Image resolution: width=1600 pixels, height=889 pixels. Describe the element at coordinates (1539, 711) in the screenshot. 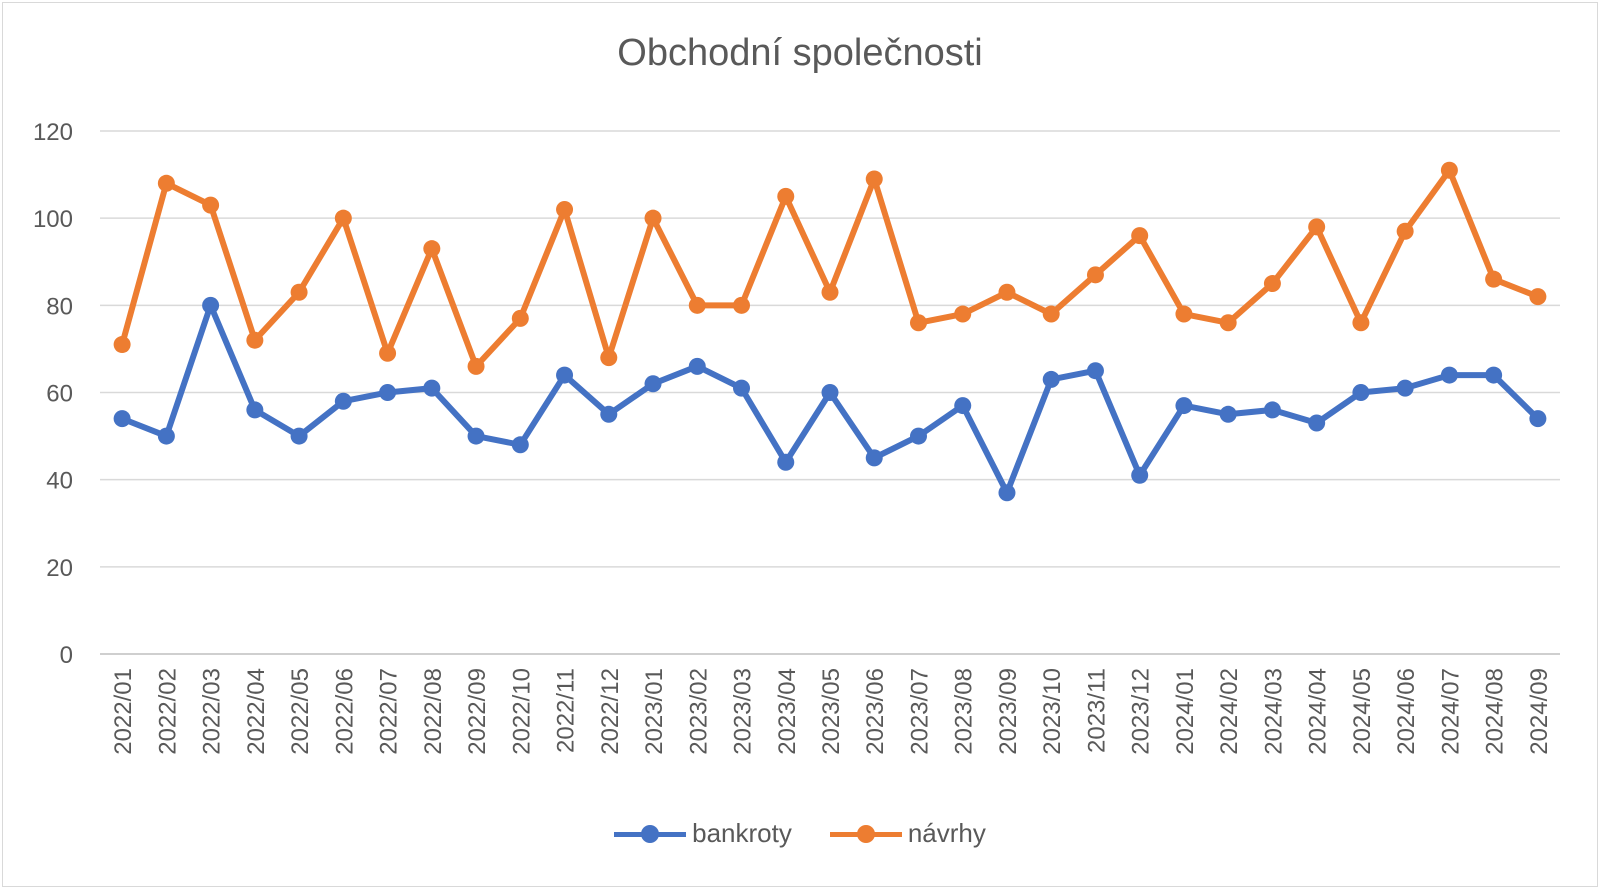

I see `x-tick-label-2024-09: 2024/09` at that location.